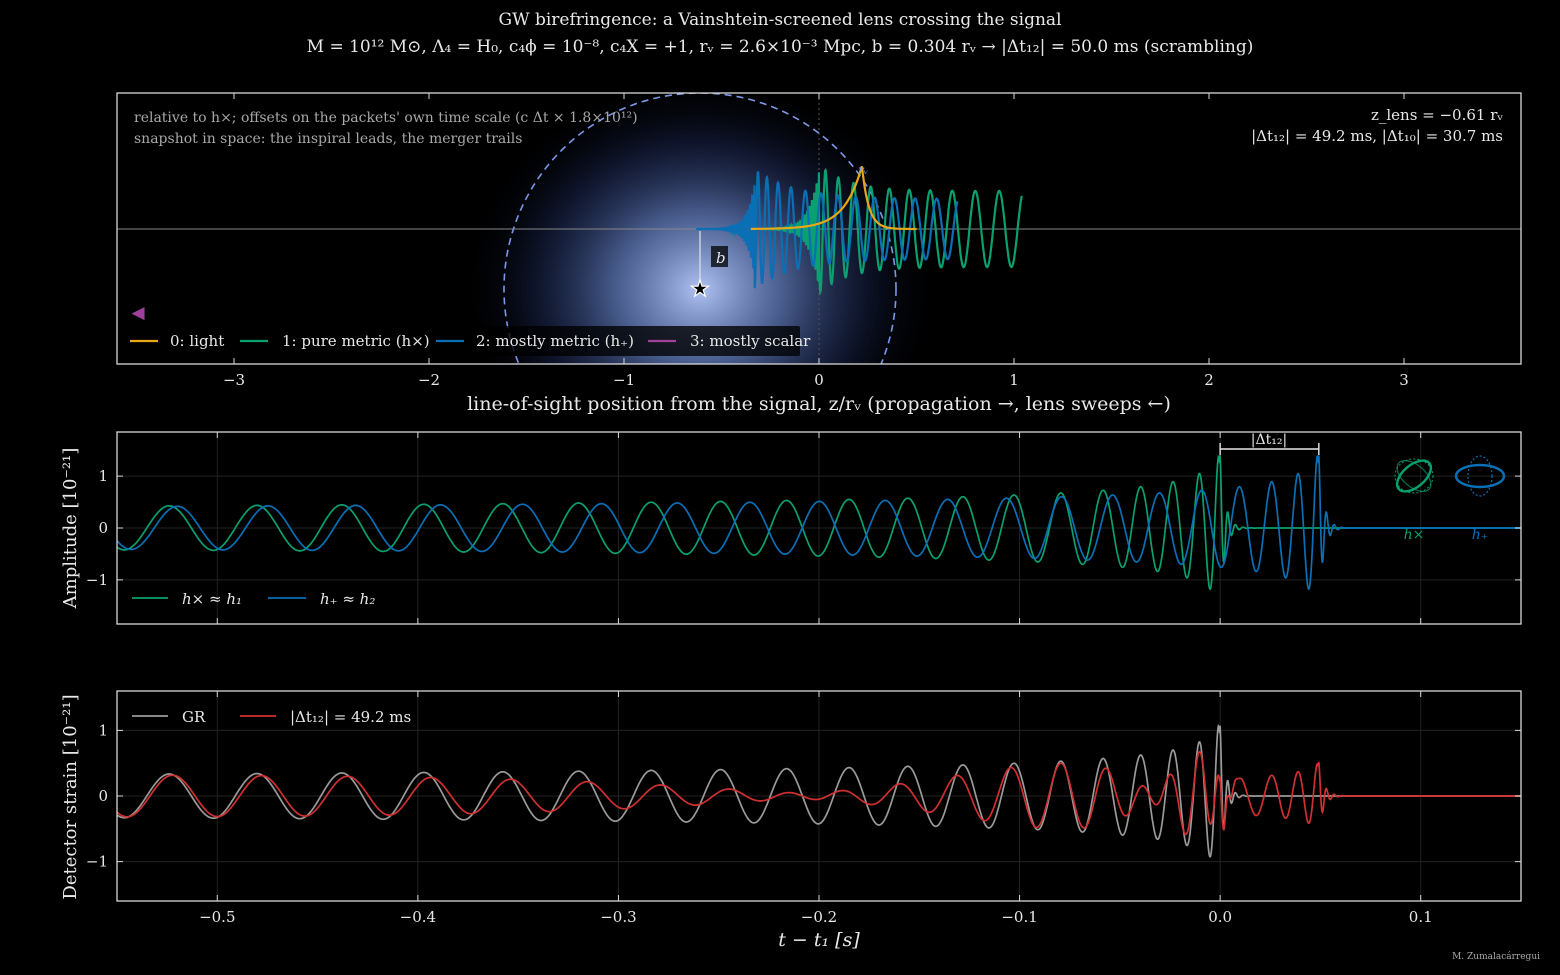 This screenshot has height=975, width=1560. What do you see at coordinates (1414, 535) in the screenshot?
I see `cross-glyph-label: h×` at bounding box center [1414, 535].